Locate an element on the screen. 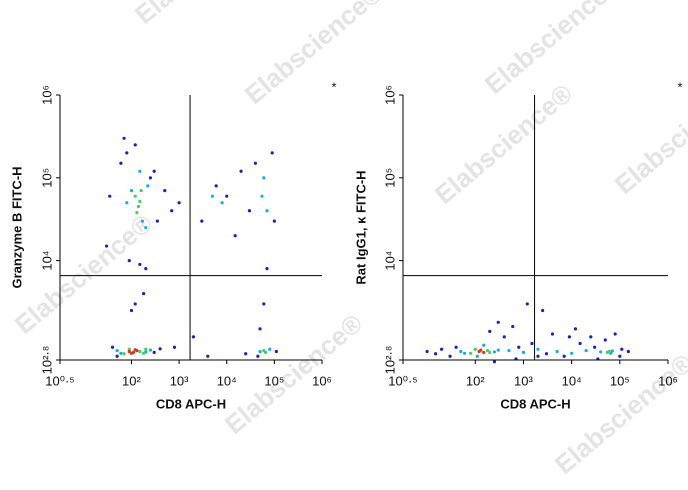 This screenshot has height=490, width=688. x-tick-label: 10⁴ is located at coordinates (227, 380).